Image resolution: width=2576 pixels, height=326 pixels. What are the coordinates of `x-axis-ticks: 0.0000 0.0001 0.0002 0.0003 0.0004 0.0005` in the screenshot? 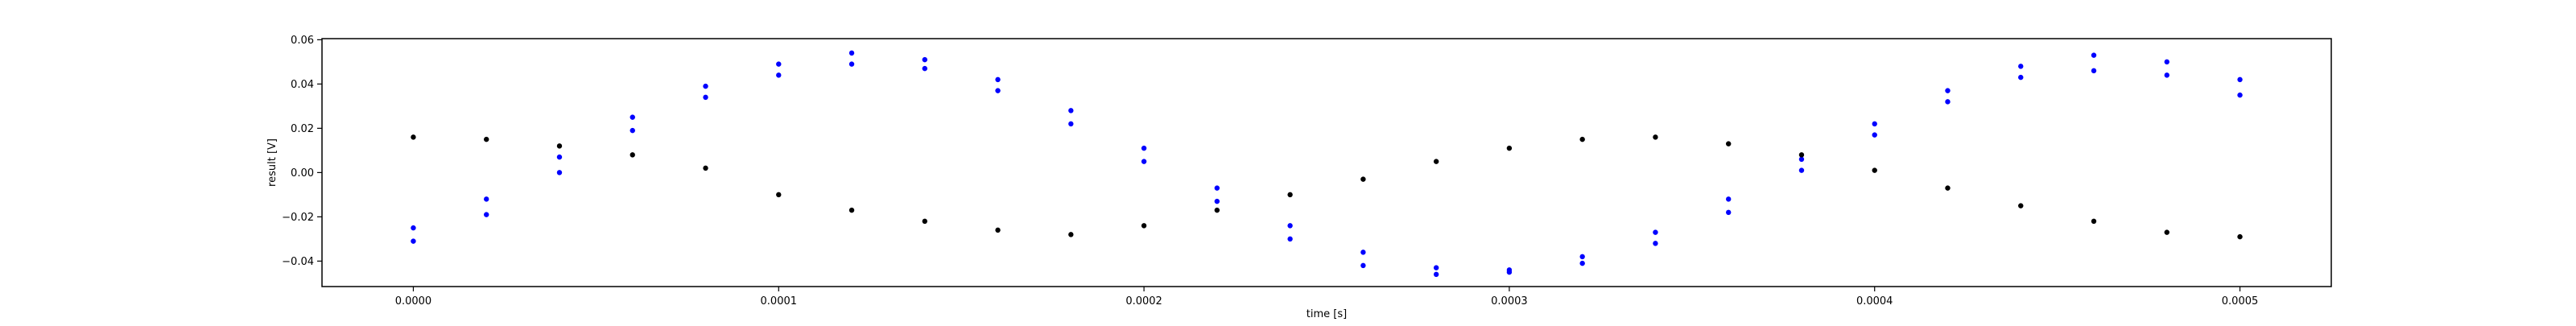 It's located at (1327, 297).